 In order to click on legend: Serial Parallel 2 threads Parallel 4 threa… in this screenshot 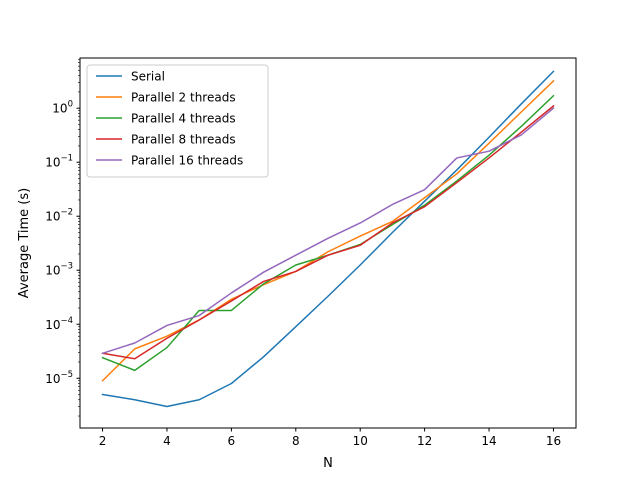, I will do `click(177, 121)`.